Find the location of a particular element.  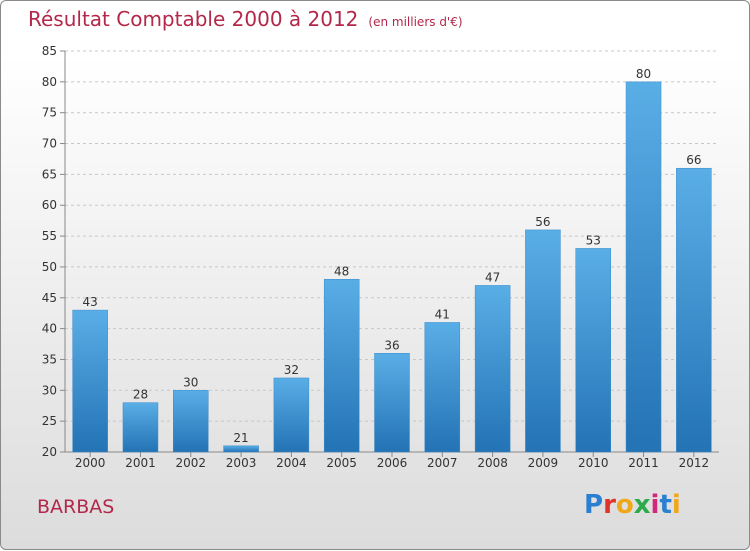

commune-name: BARBAS is located at coordinates (76, 507).